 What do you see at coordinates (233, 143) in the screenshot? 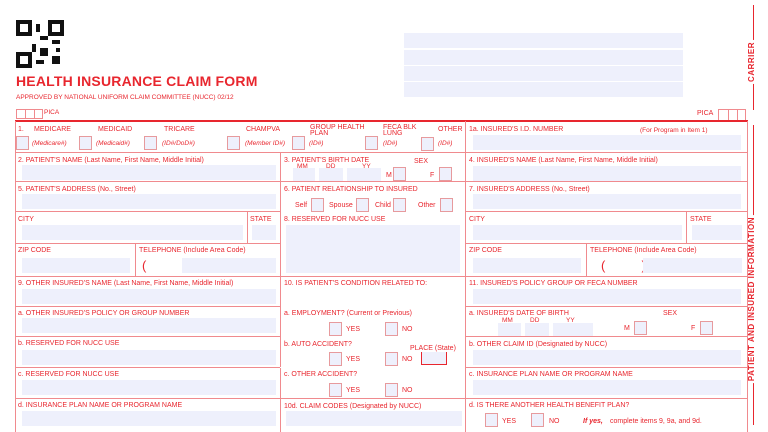
I see `champva-checkbox` at bounding box center [233, 143].